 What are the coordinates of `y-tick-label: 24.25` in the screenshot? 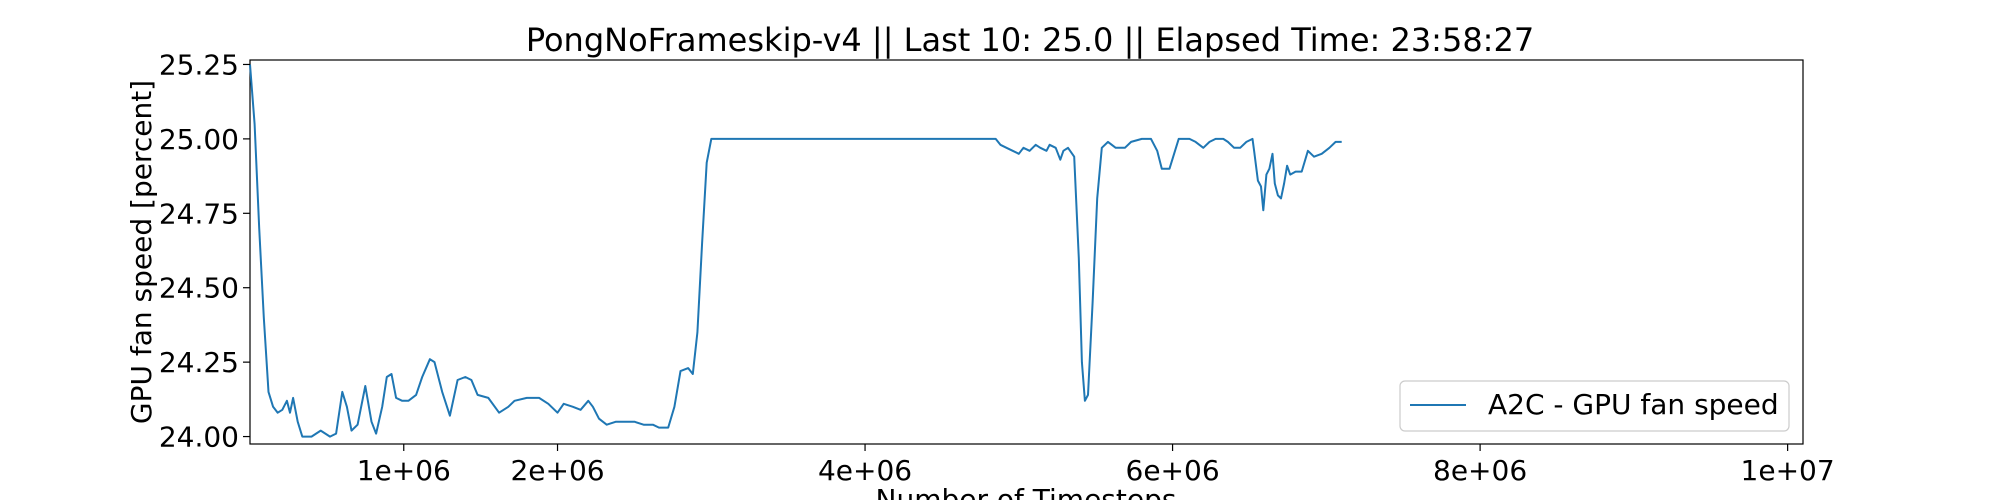 It's located at (199, 362).